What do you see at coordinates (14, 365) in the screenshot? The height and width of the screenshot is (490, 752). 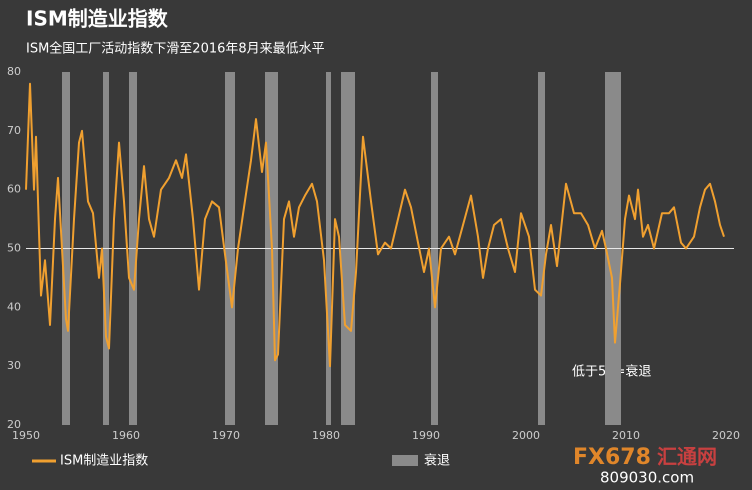 I see `y-tick-label: 30` at bounding box center [14, 365].